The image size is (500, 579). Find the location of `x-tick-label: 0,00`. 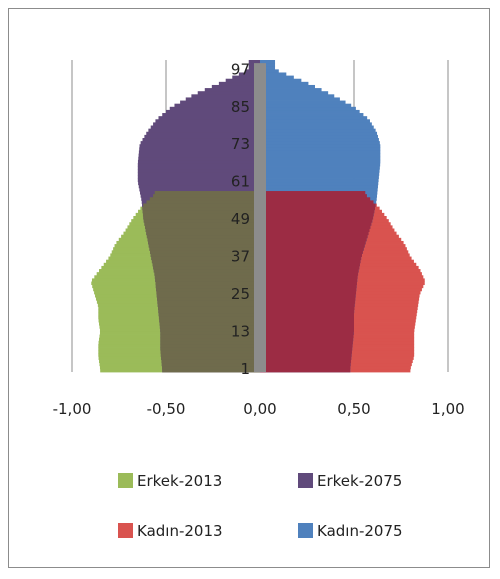

x-tick-label: 0,00 is located at coordinates (259, 409).